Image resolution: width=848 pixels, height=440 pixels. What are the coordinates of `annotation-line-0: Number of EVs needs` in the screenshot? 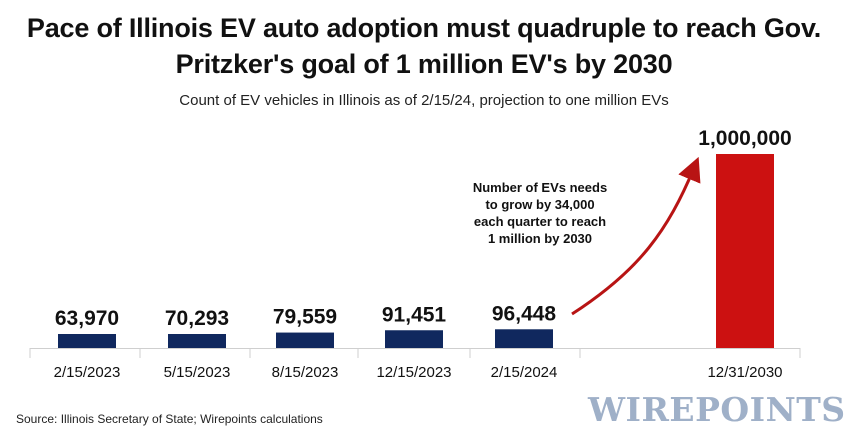 It's located at (540, 187).